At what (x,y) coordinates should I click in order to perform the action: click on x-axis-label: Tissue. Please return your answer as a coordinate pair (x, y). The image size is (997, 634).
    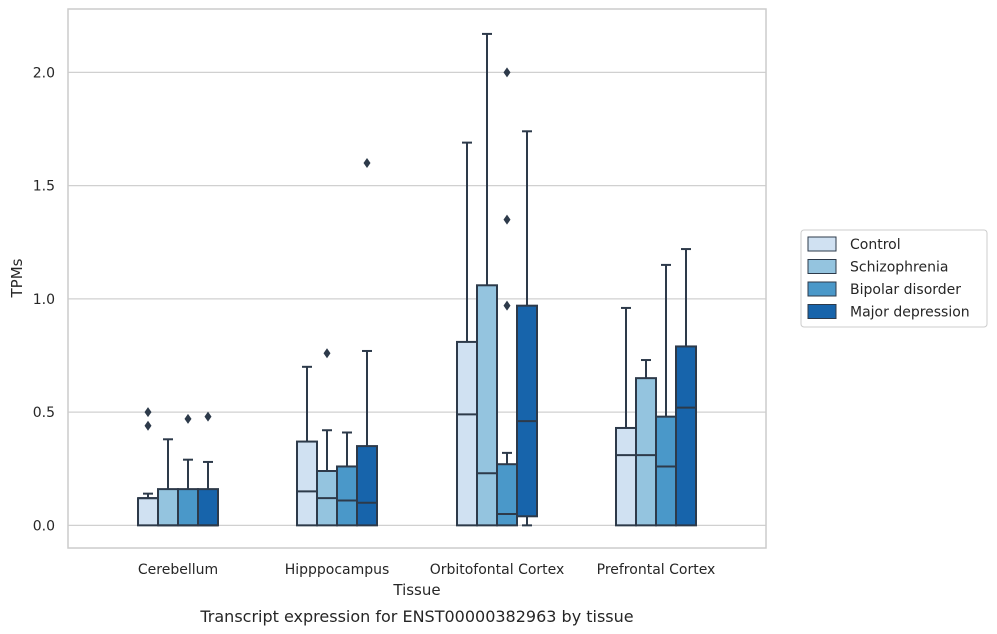
    Looking at the image, I should click on (416, 590).